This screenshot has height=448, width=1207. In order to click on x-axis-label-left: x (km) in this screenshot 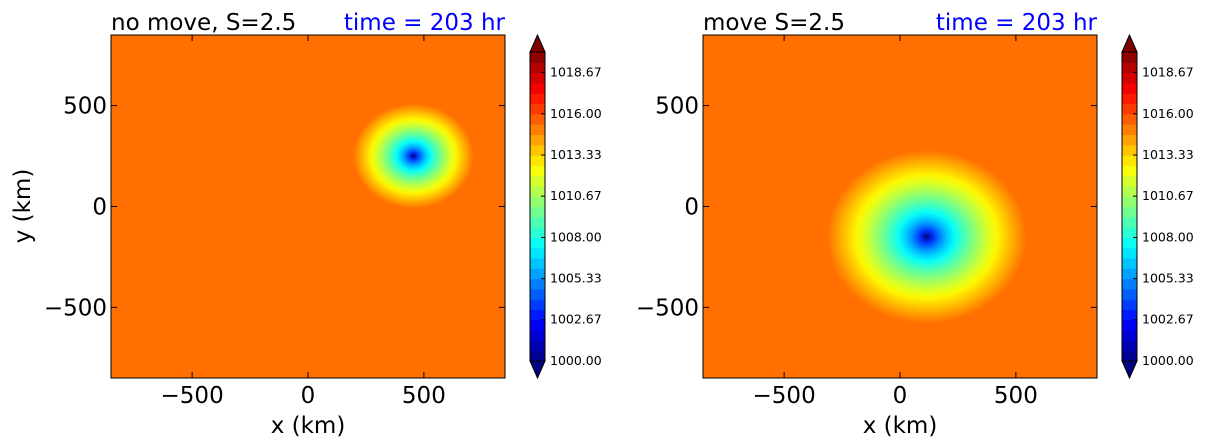, I will do `click(308, 426)`.